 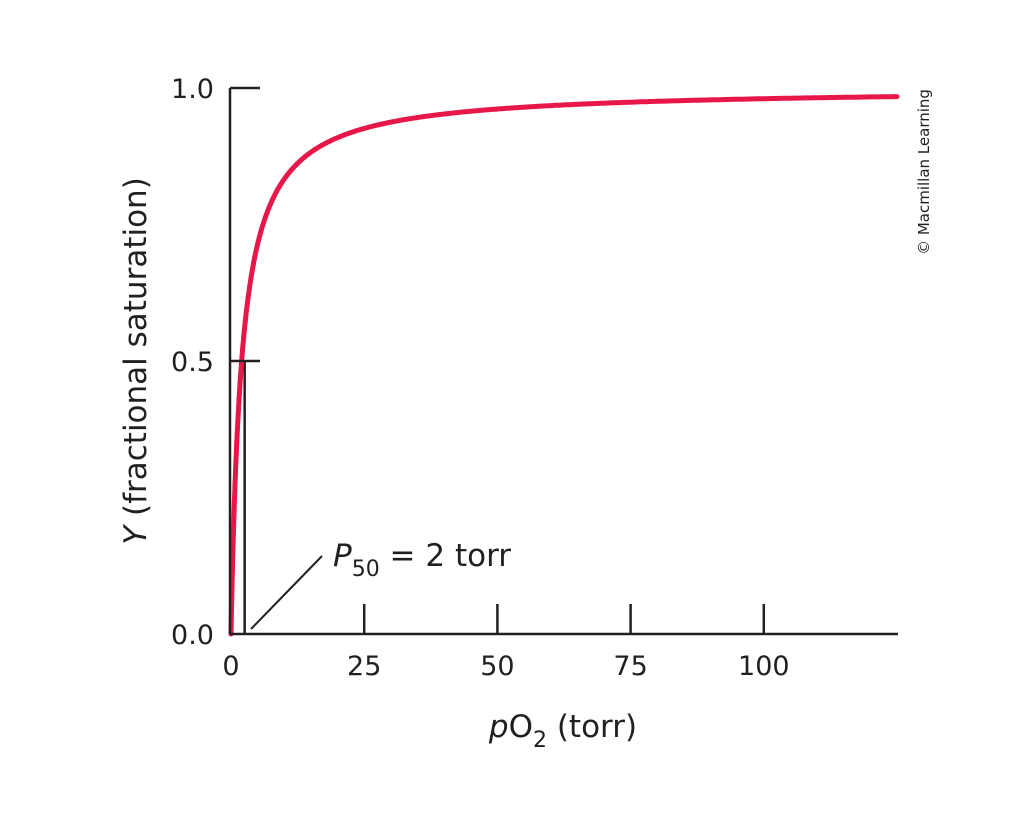 I want to click on copyright-watermark: © Macmillan Learning, so click(x=924, y=172).